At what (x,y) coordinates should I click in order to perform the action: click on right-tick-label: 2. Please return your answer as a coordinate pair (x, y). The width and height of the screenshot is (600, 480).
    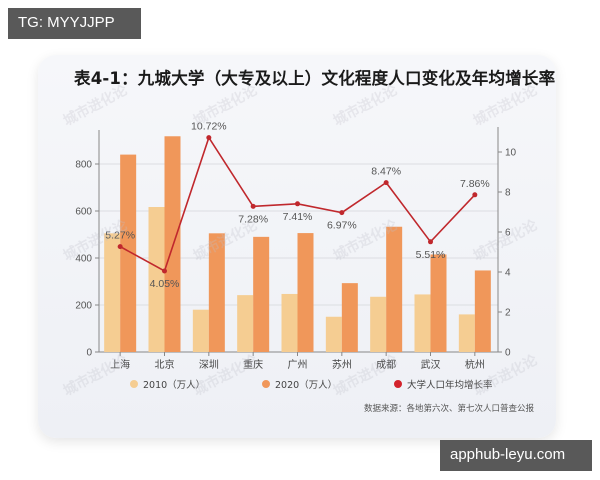
    Looking at the image, I should click on (508, 313).